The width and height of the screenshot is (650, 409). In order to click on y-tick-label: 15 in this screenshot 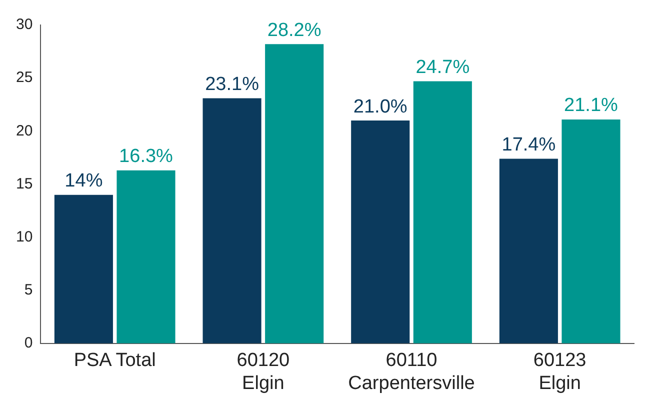, I will do `click(24, 183)`.